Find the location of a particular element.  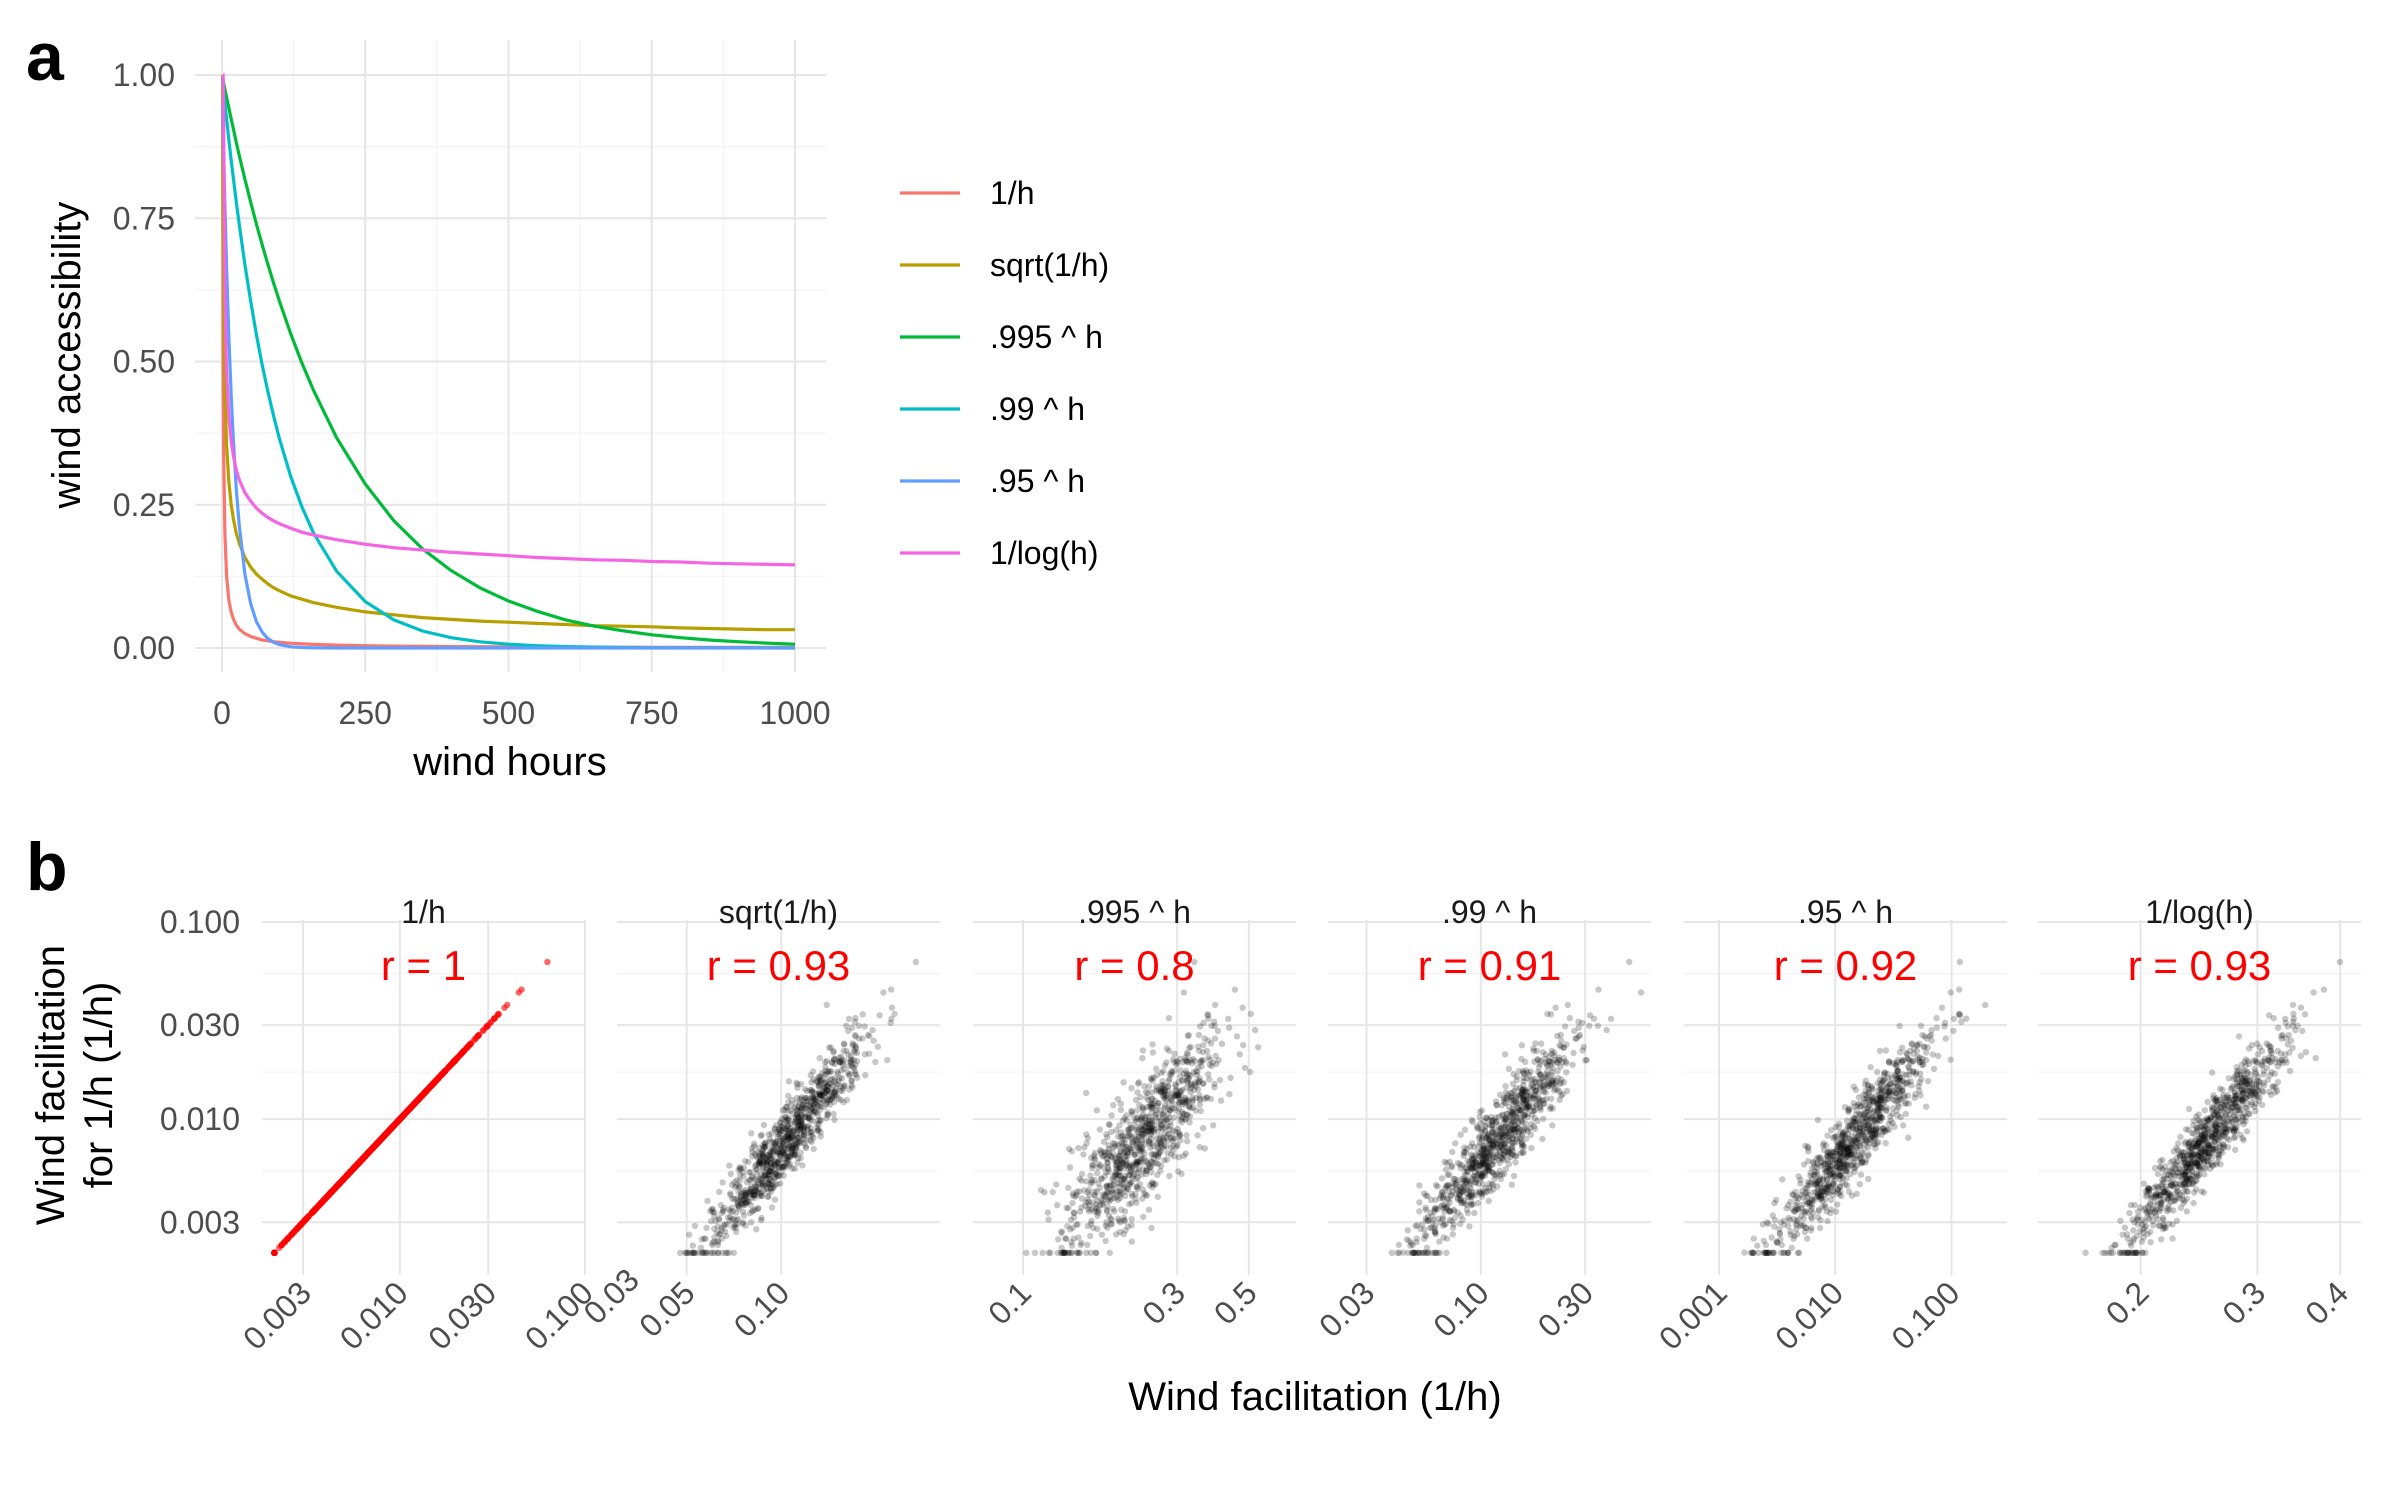

panel-a-x-axis-title: wind hours is located at coordinates (509, 762).